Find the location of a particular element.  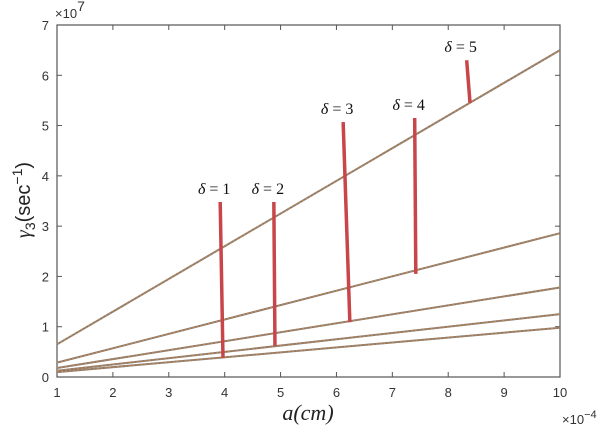

y-tick-label: 0 is located at coordinates (45, 377).